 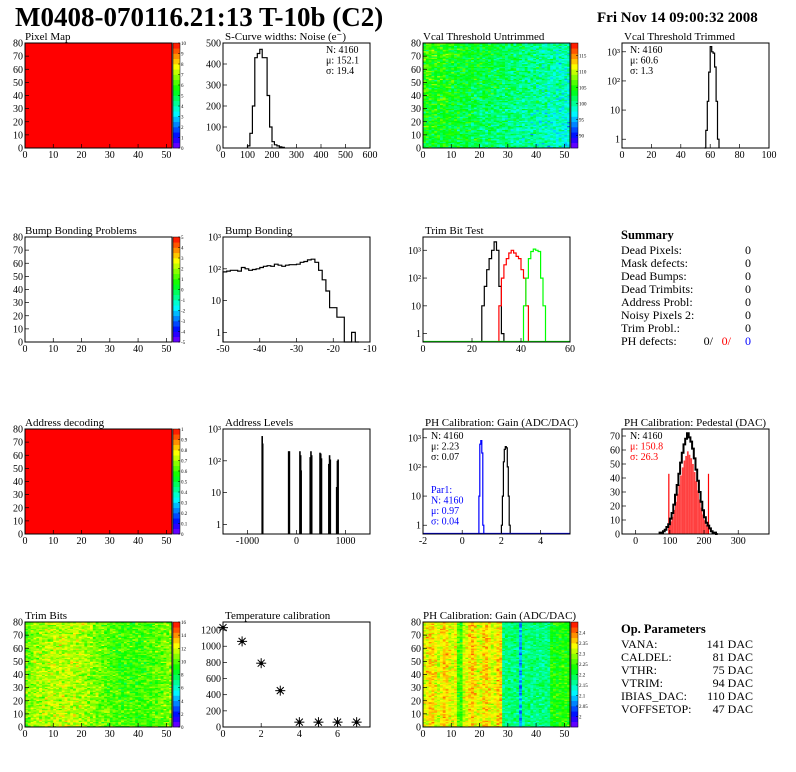 What do you see at coordinates (694, 503) in the screenshot?
I see `fit-region-bar` at bounding box center [694, 503].